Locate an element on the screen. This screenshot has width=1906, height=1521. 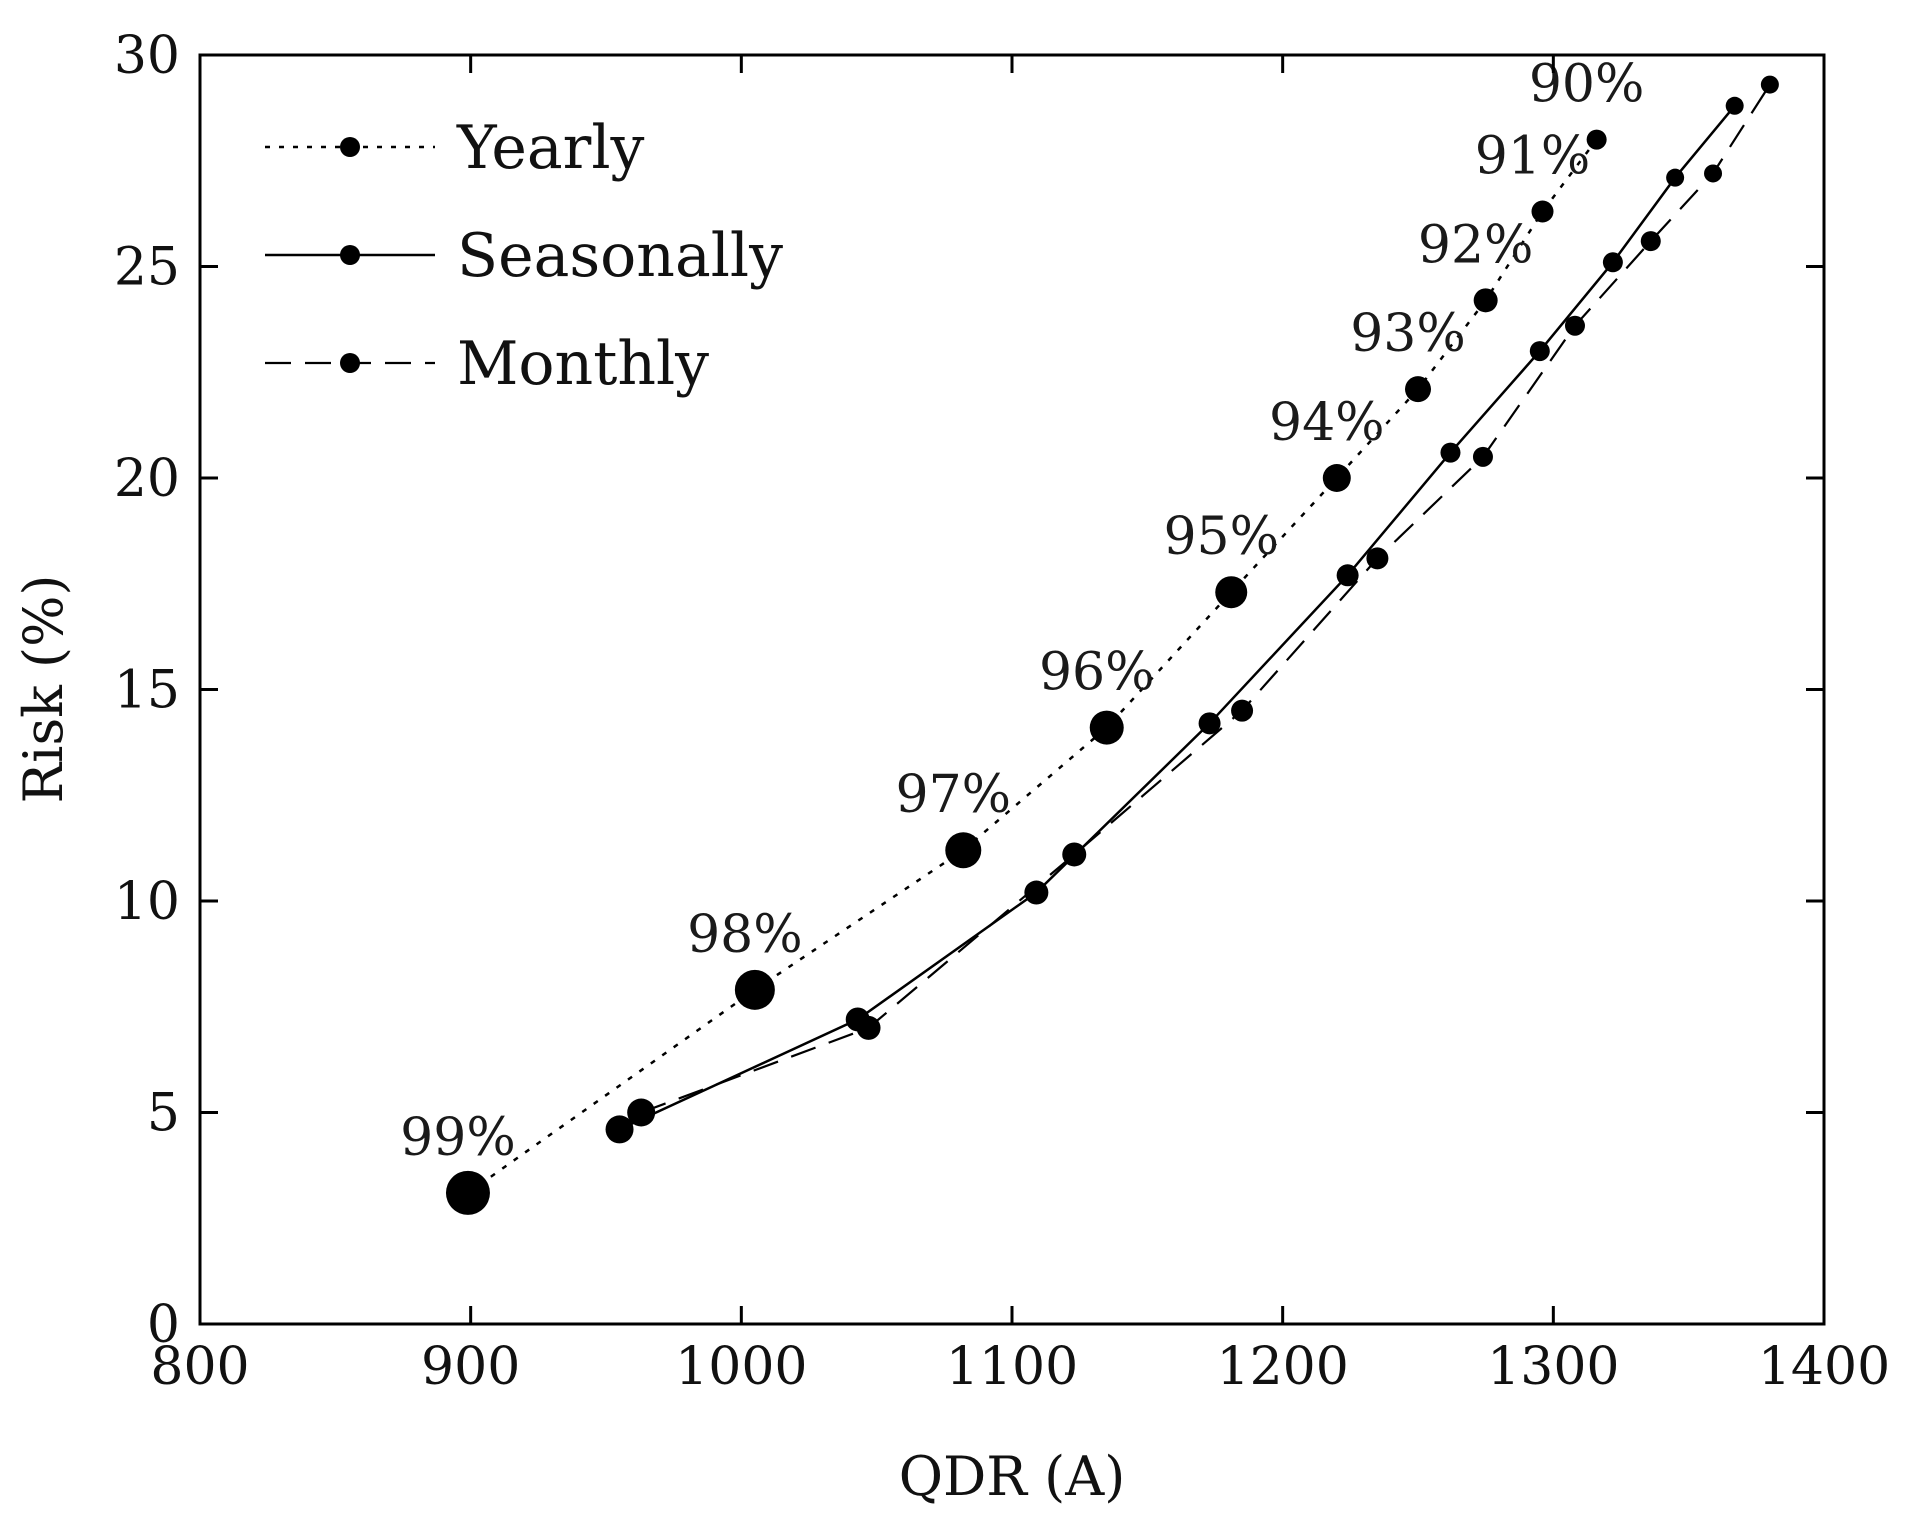
y-tick-label: 30 is located at coordinates (147, 56).